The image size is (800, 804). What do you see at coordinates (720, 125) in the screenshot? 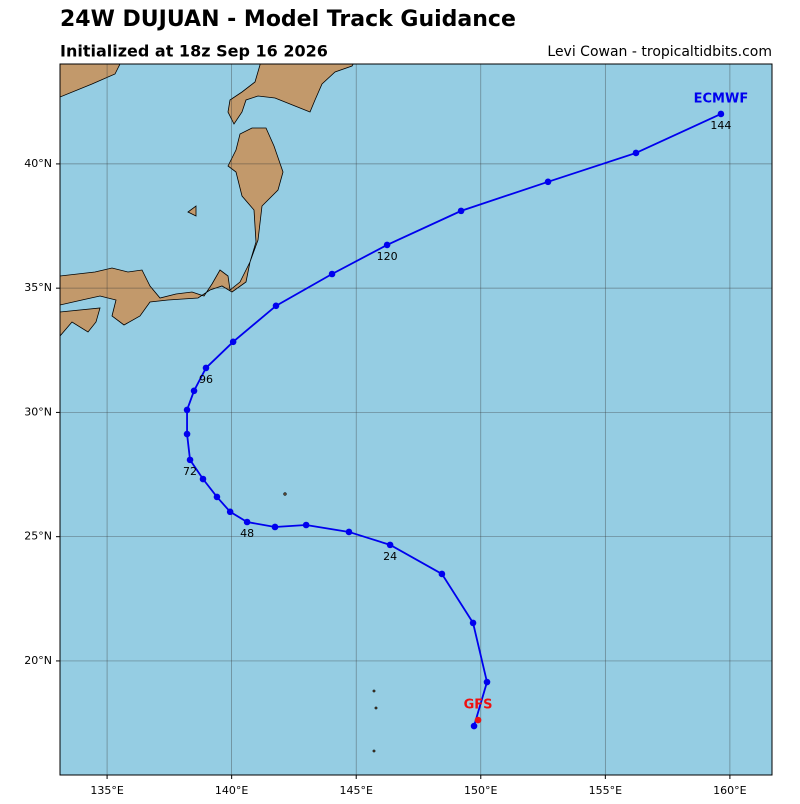
I see `hour-label: 144` at bounding box center [720, 125].